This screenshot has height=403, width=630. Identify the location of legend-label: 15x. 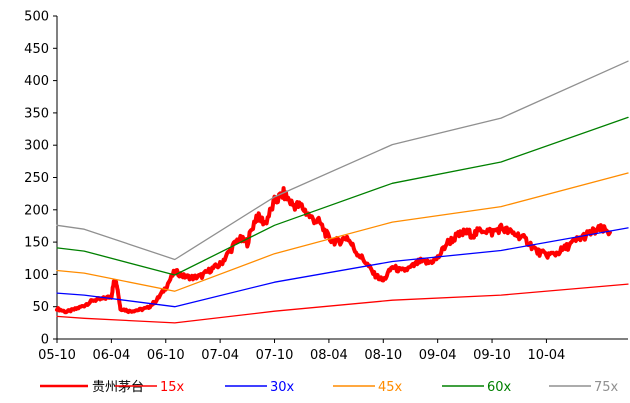
(172, 387).